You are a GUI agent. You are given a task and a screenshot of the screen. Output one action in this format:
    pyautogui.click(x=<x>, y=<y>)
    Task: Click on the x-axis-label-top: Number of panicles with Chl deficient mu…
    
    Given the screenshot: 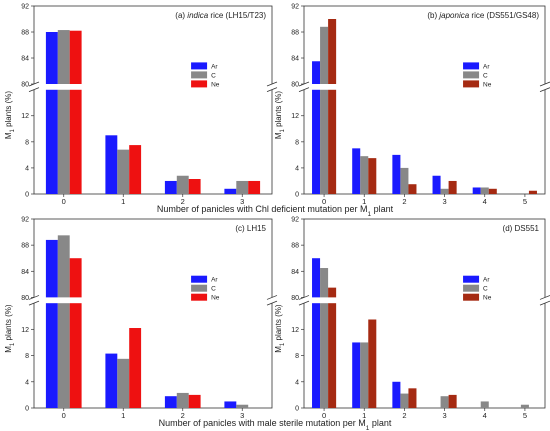 What is the action you would take?
    pyautogui.click(x=275, y=211)
    